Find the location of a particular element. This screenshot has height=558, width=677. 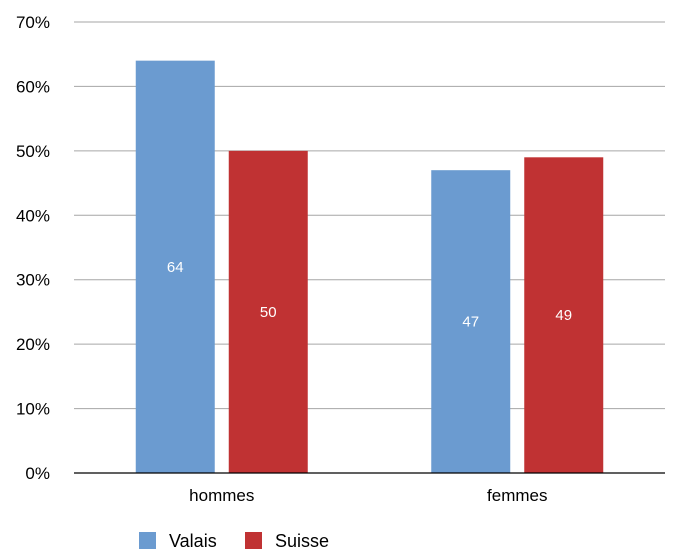

x-category-label: hommes is located at coordinates (221, 495).